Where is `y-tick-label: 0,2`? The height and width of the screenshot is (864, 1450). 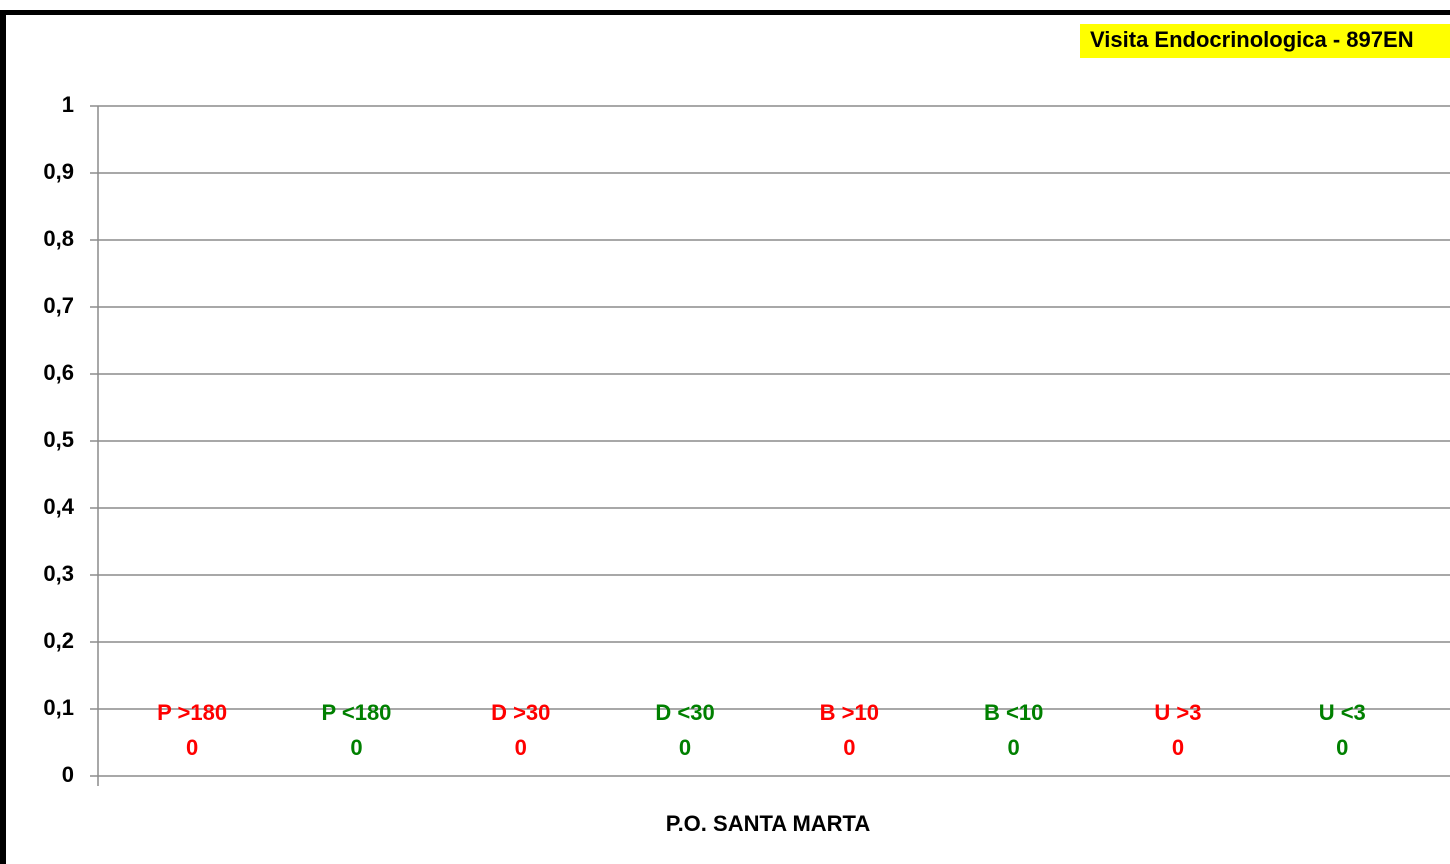 y-tick-label: 0,2 is located at coordinates (58, 640).